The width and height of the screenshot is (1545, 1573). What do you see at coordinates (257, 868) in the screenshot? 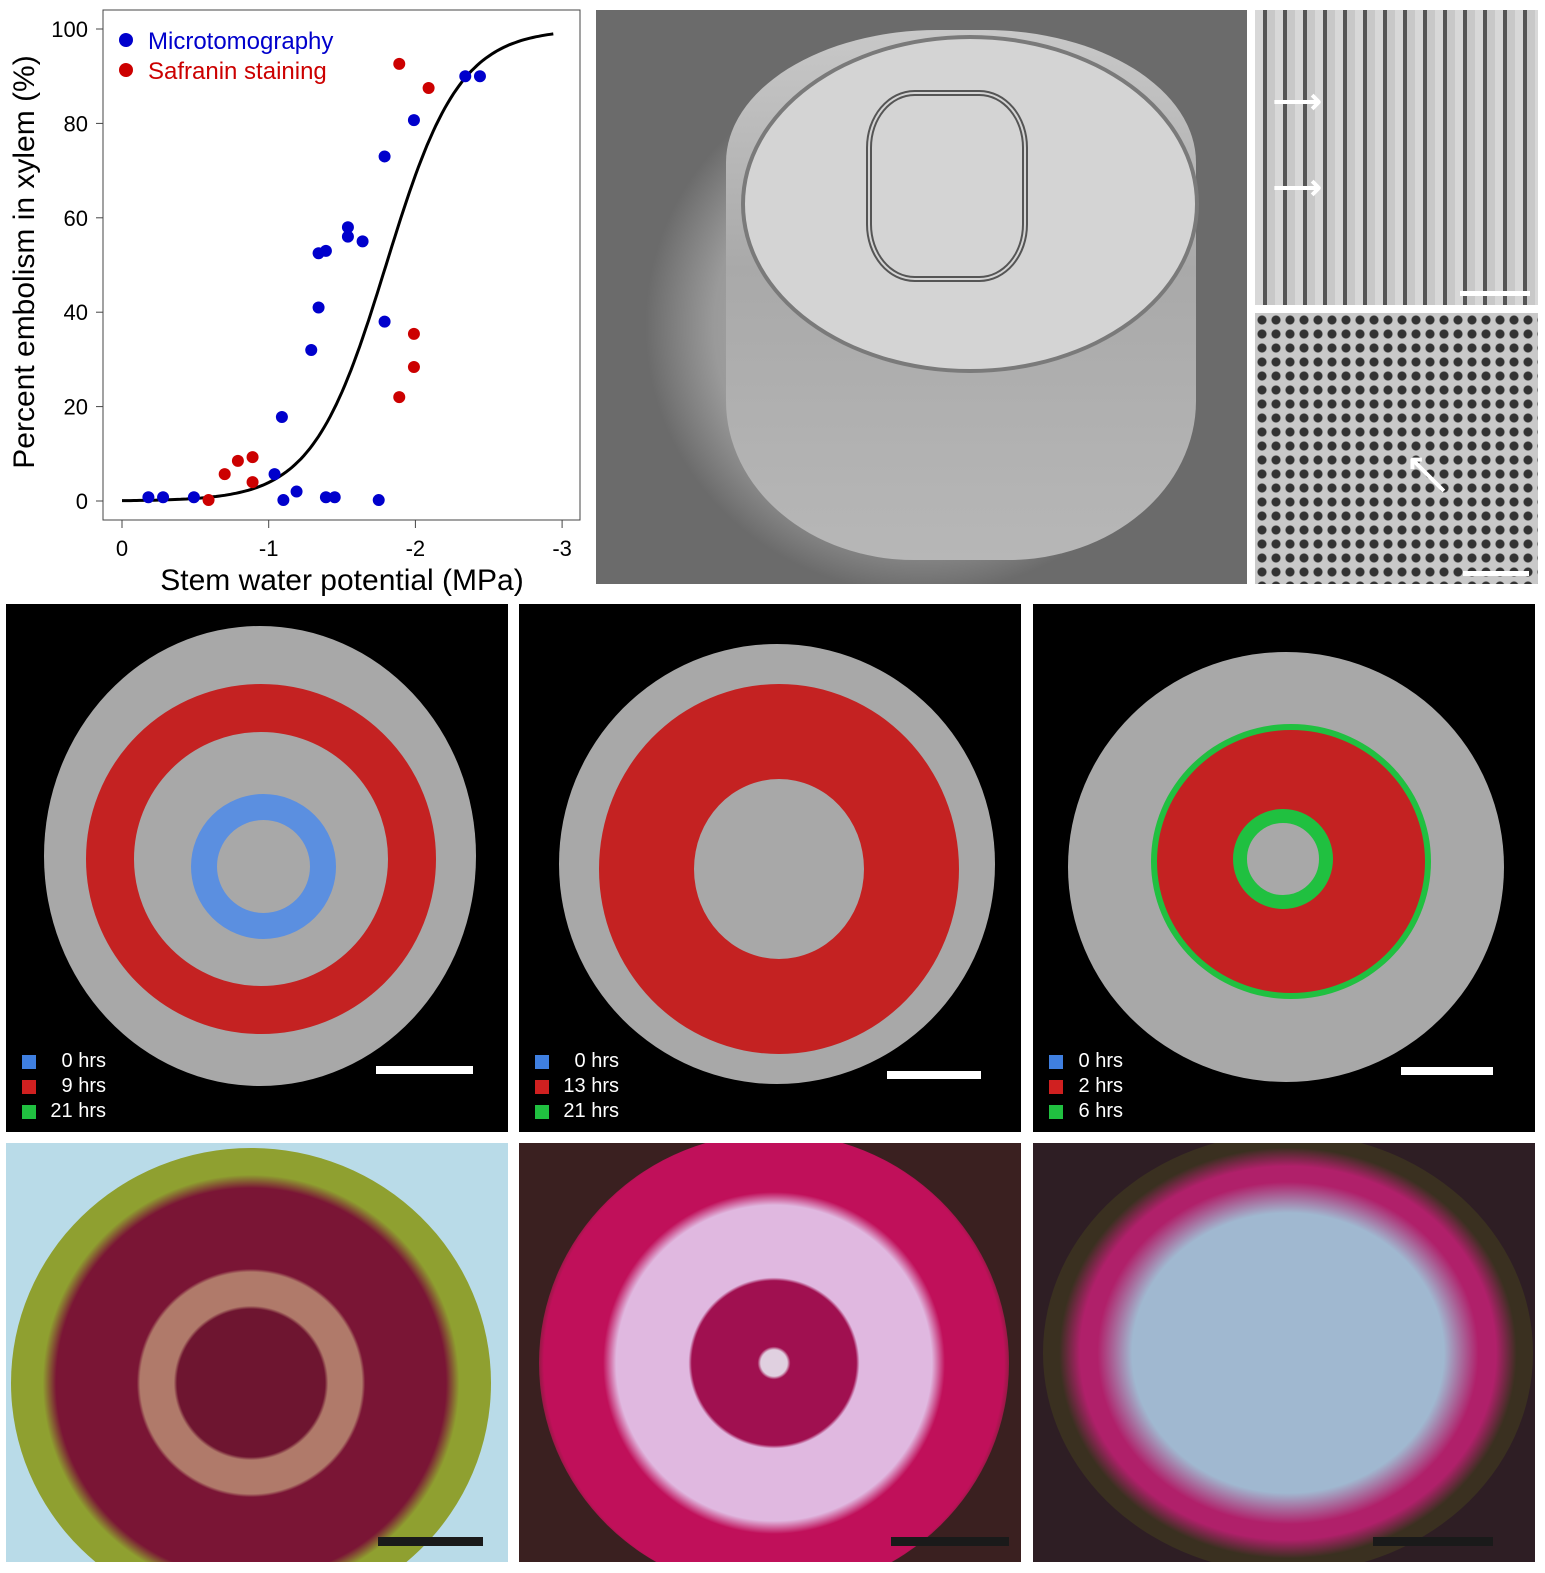
I see `ct-slice-panel-a: 0 hrs 9 hrs 21 hrs` at bounding box center [257, 868].